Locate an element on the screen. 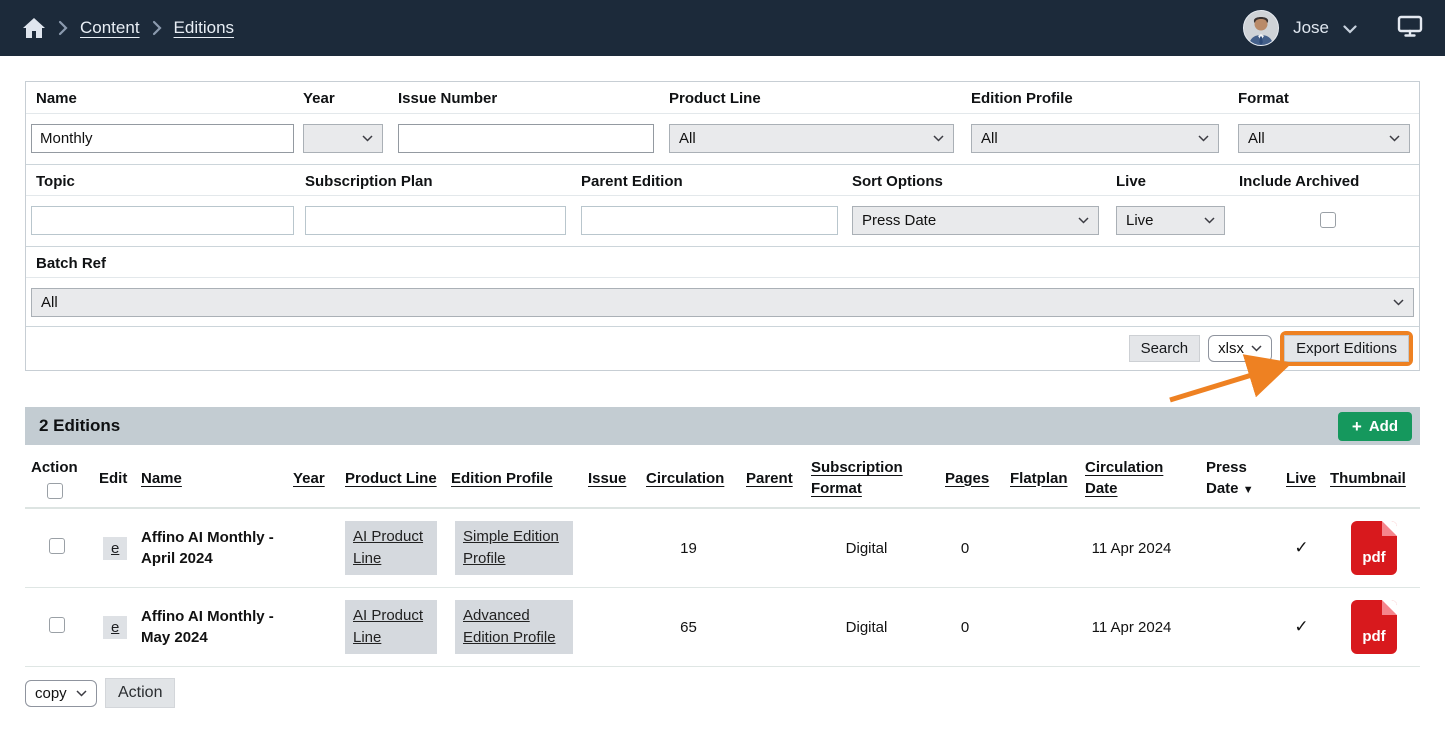 The width and height of the screenshot is (1445, 748). edition-circulation: 65 is located at coordinates (688, 627).